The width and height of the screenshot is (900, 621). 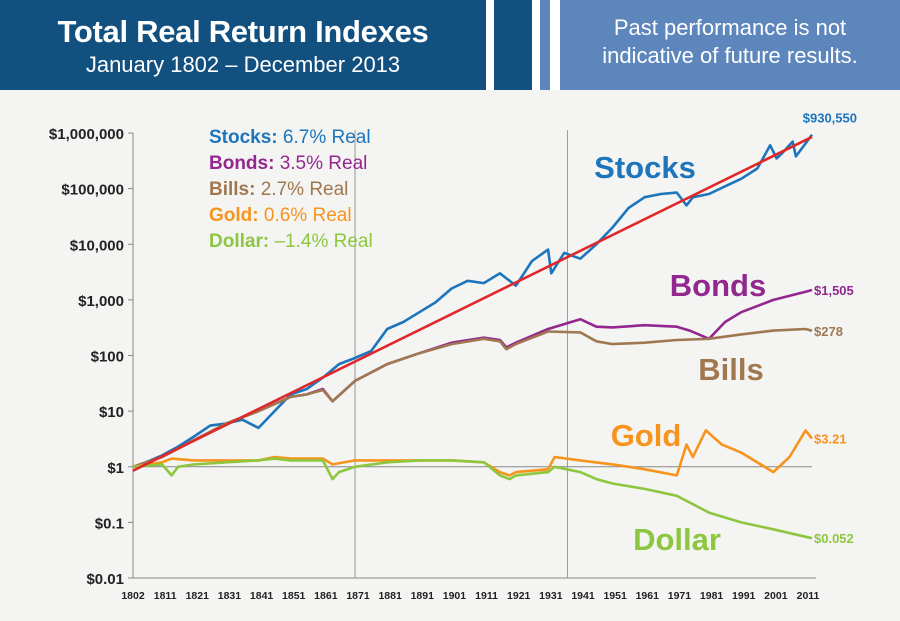 What do you see at coordinates (324, 137) in the screenshot?
I see `legend-series-value: 6.7% Real` at bounding box center [324, 137].